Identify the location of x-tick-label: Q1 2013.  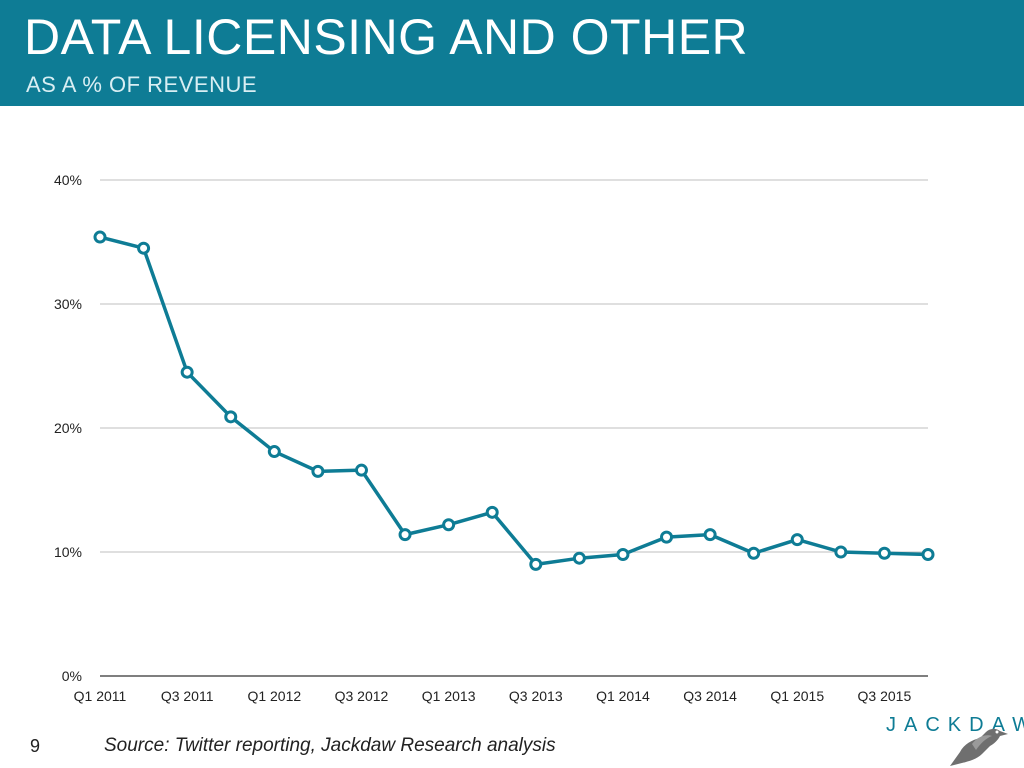
(449, 696).